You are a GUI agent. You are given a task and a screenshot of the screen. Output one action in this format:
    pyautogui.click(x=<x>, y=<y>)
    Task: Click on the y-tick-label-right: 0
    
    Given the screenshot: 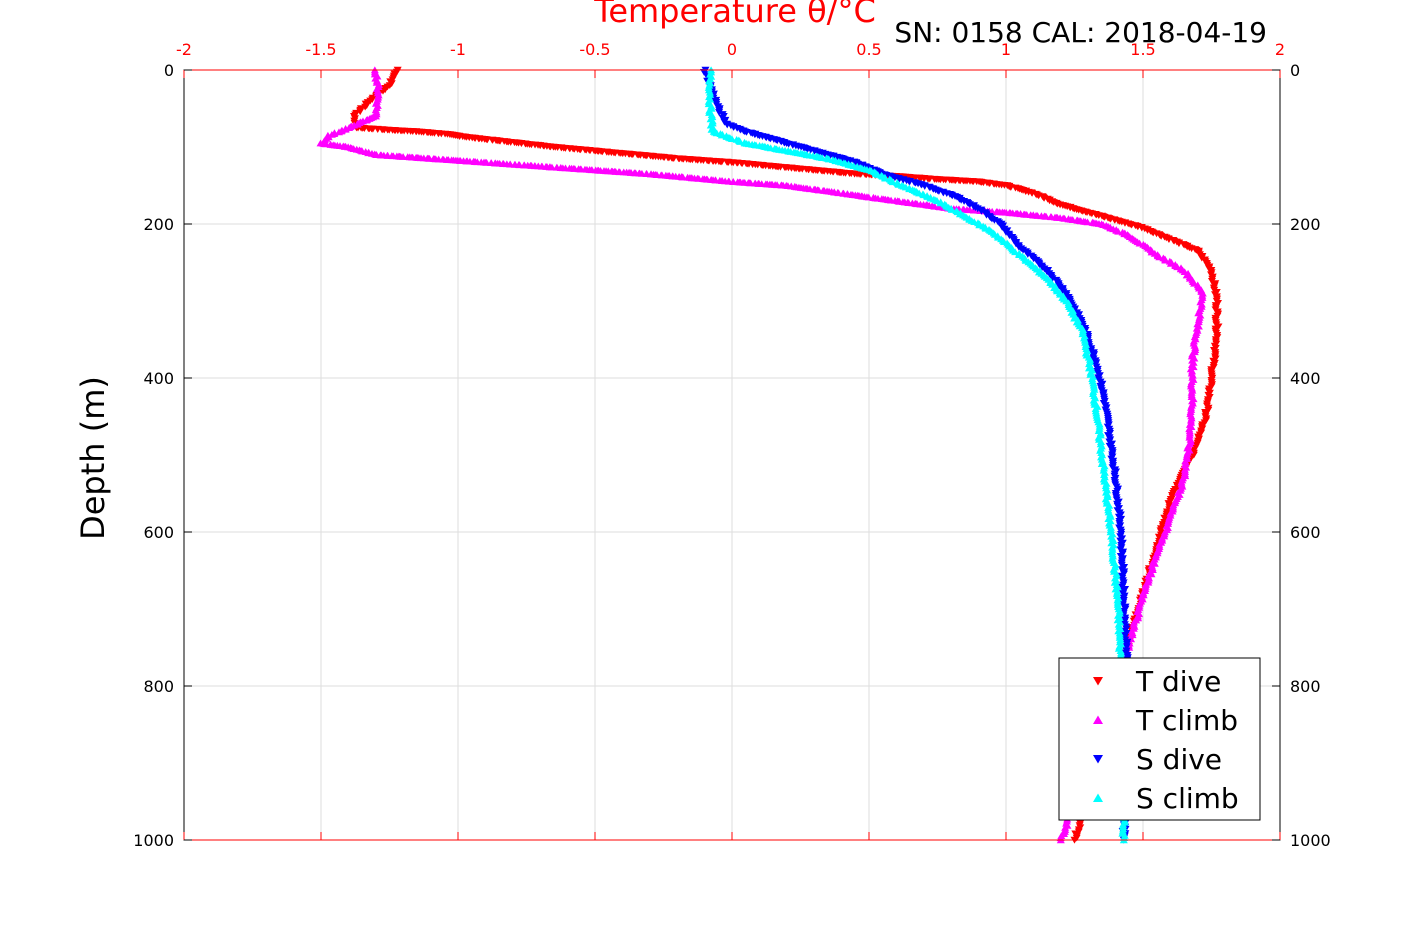 What is the action you would take?
    pyautogui.click(x=1295, y=70)
    